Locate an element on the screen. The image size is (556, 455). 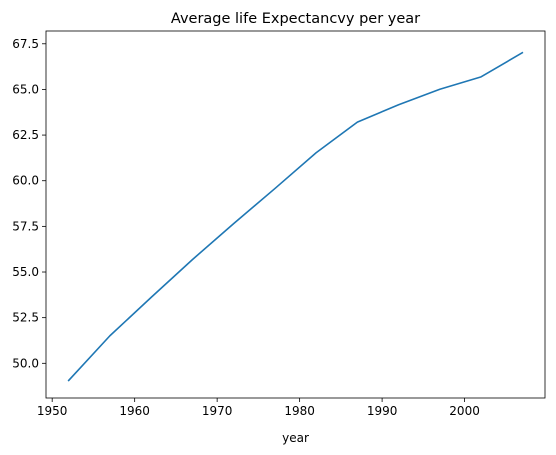
x-axis-title: year is located at coordinates (295, 438).